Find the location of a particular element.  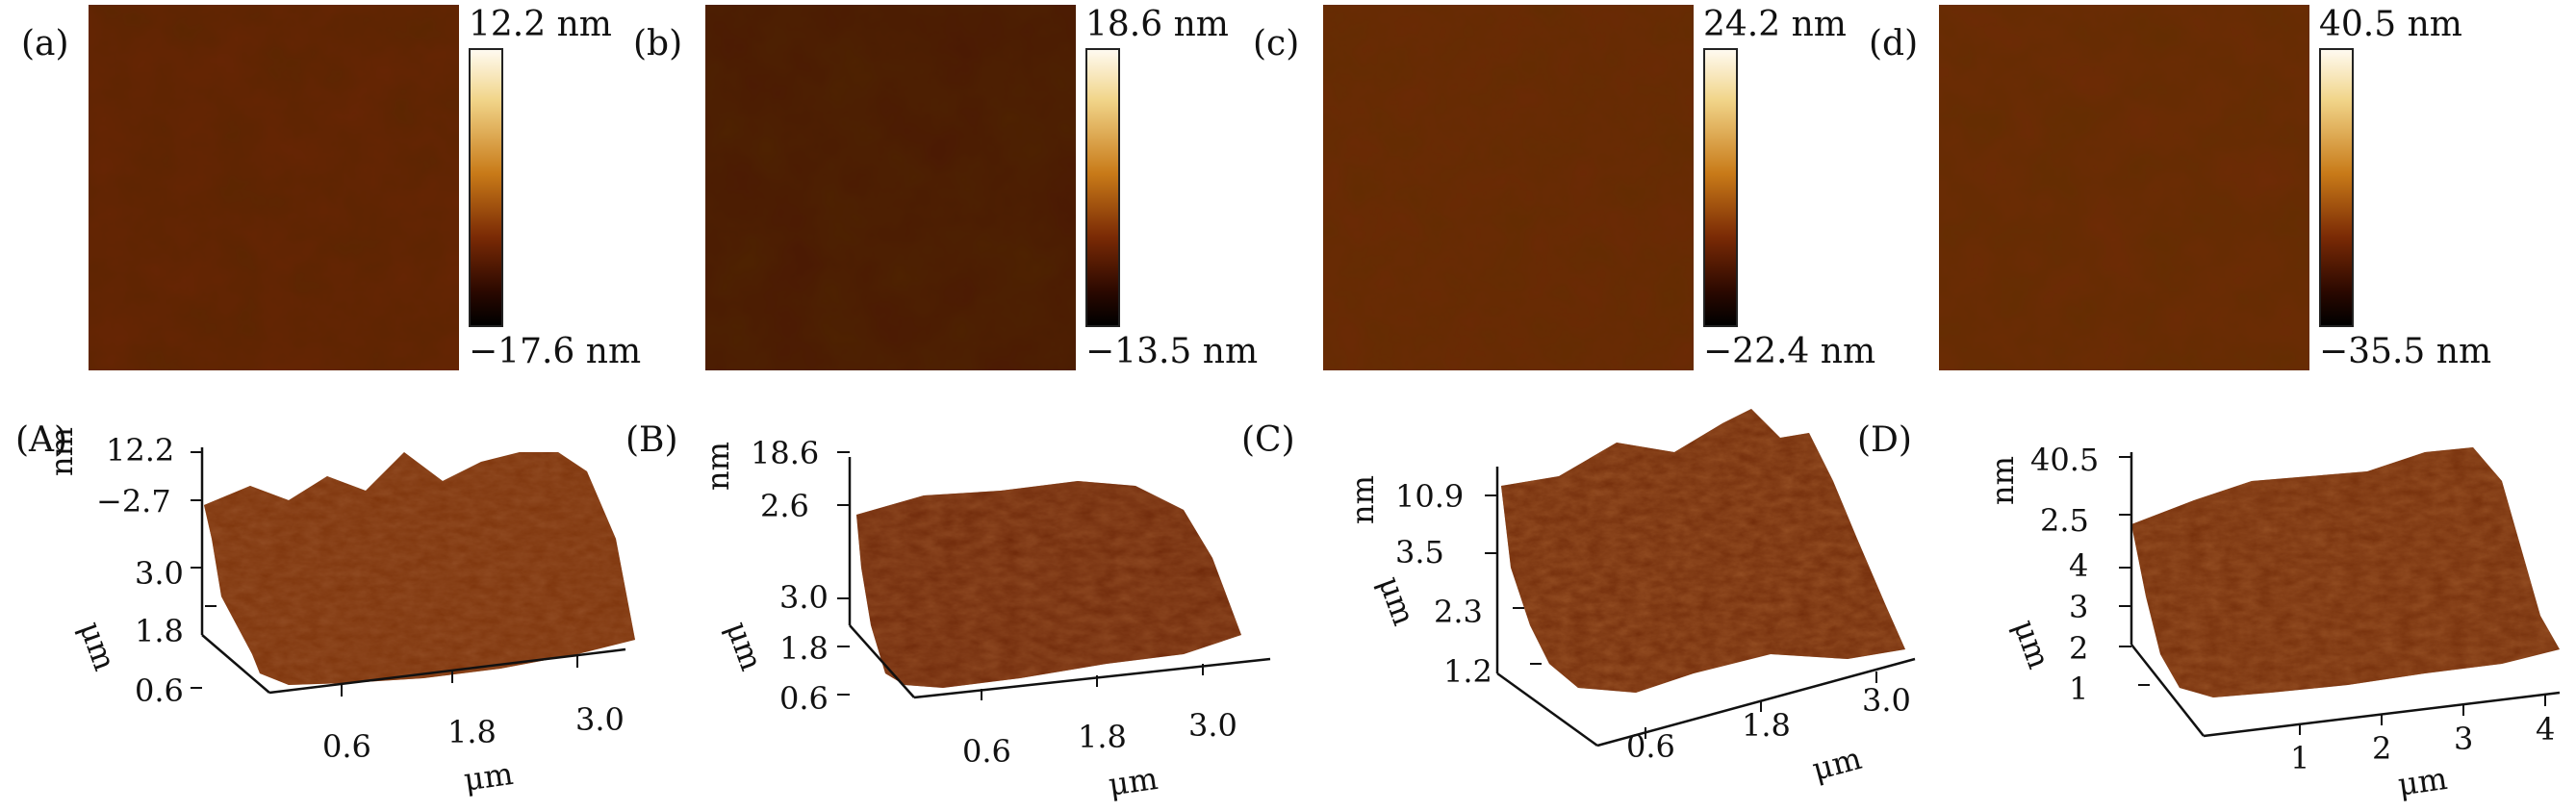

z-axis-title-D: nm is located at coordinates (2002, 481).